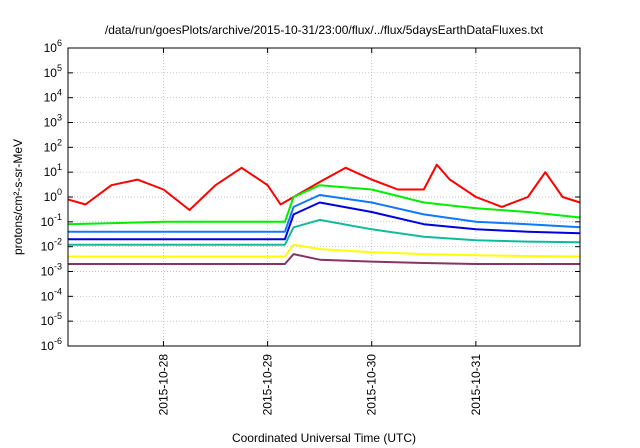 This screenshot has width=640, height=448. I want to click on y-tick-label: 10⁵, so click(53, 71).